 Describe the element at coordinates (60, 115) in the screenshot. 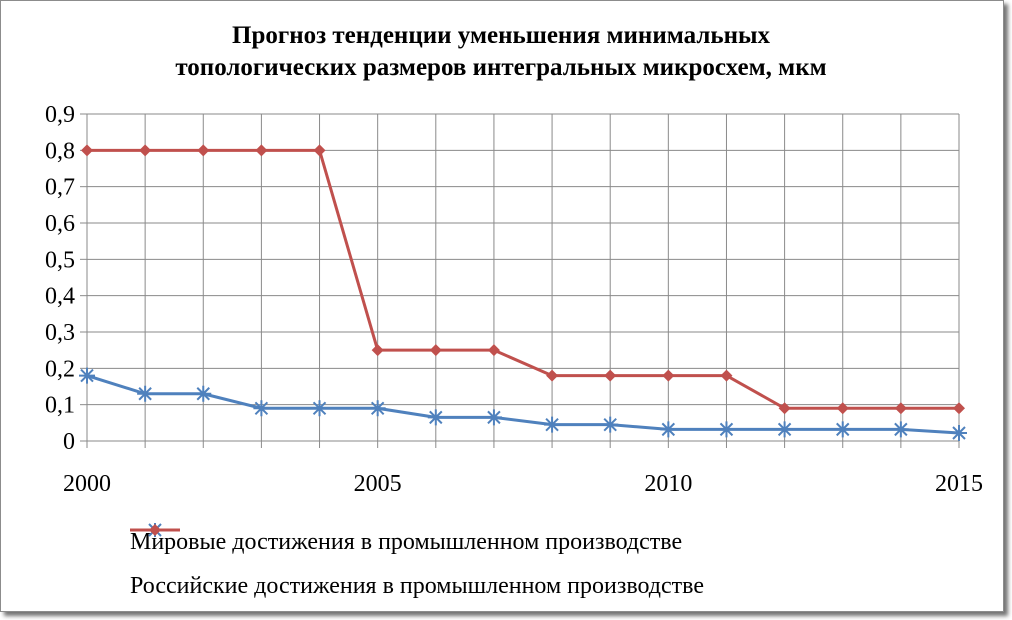

I see `y-tick-label: 0,9` at that location.